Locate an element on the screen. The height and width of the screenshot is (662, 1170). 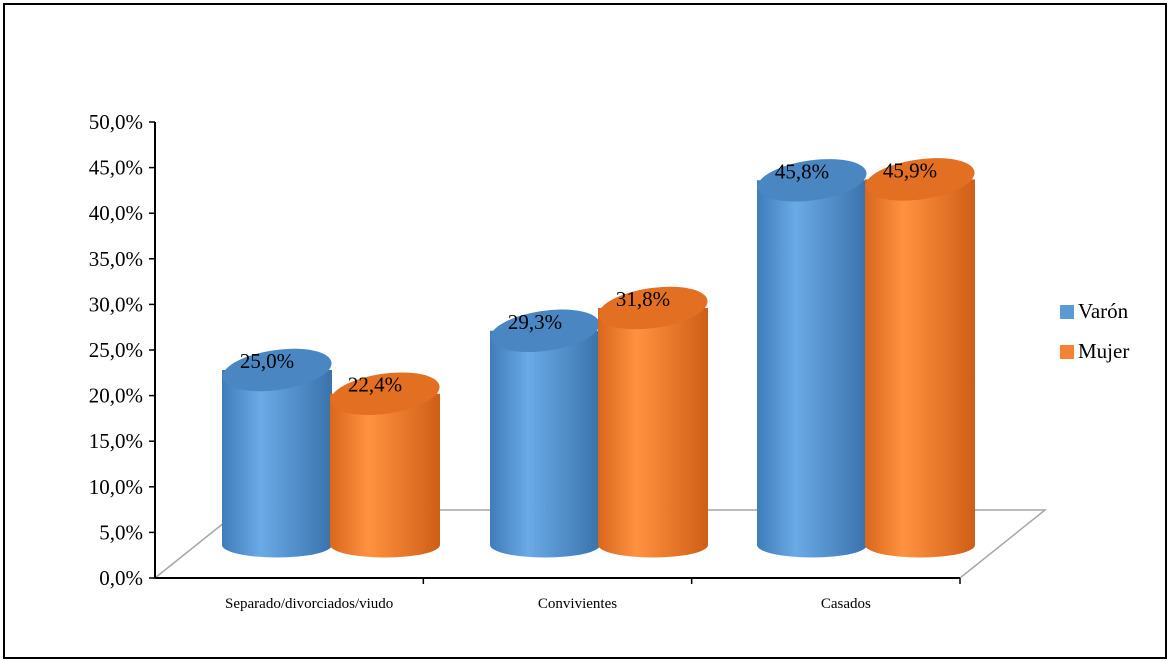
y-tick-label: 20,0% is located at coordinates (116, 396).